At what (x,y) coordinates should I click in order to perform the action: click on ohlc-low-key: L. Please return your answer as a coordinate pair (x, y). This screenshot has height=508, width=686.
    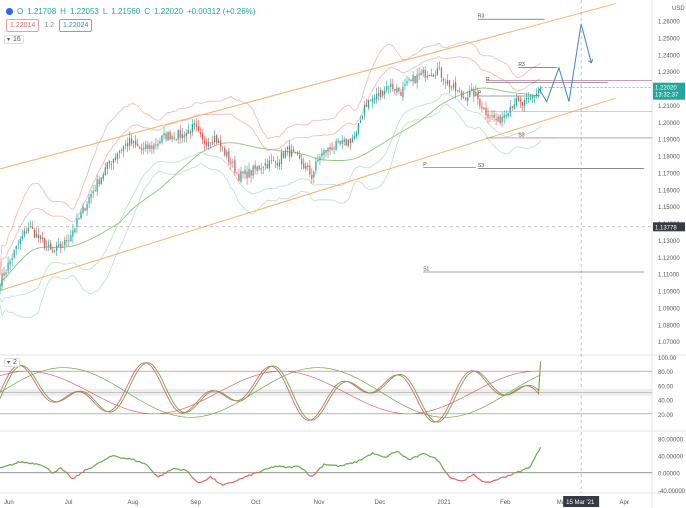
    Looking at the image, I should click on (105, 11).